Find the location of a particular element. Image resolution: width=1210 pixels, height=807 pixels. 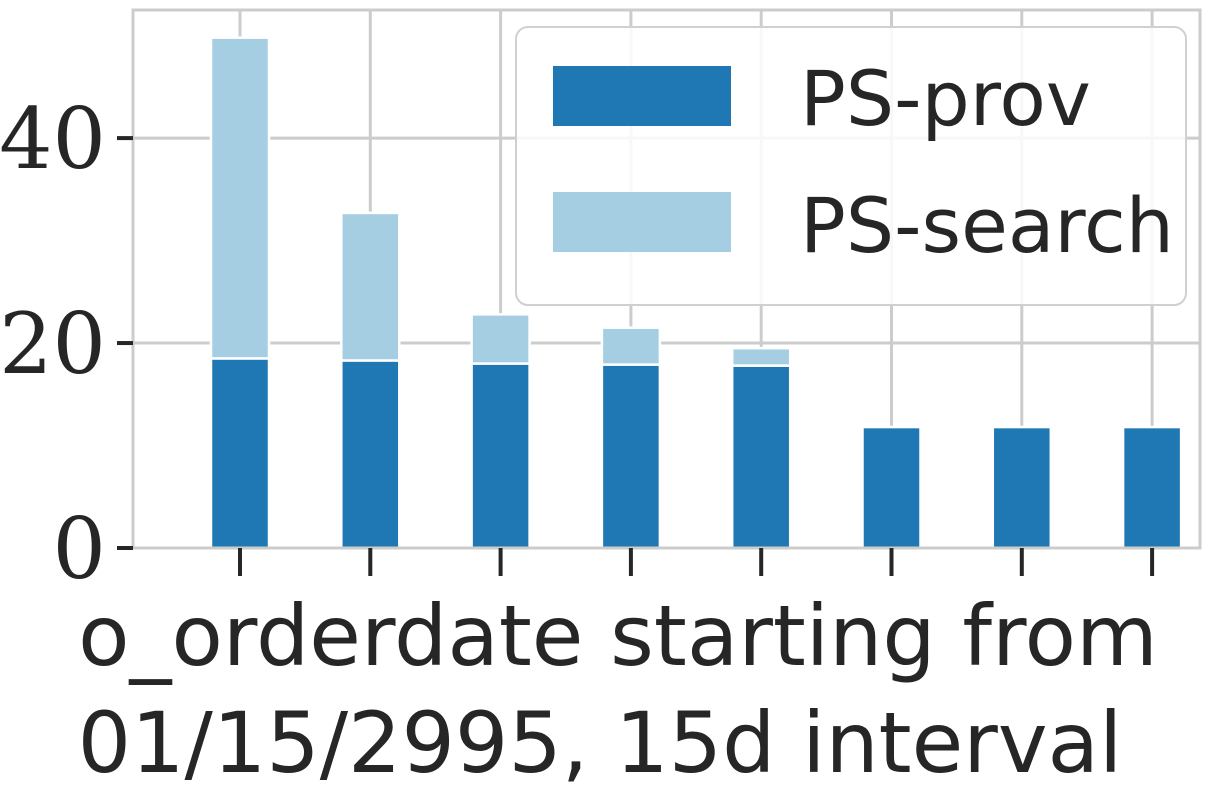

y-tick-label: 0 is located at coordinates (79, 549).